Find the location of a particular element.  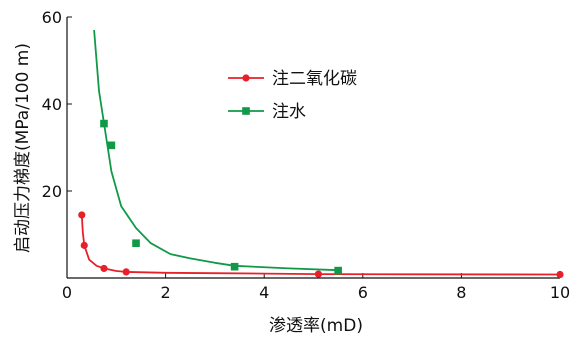

x-tick-label: 4 is located at coordinates (264, 292).